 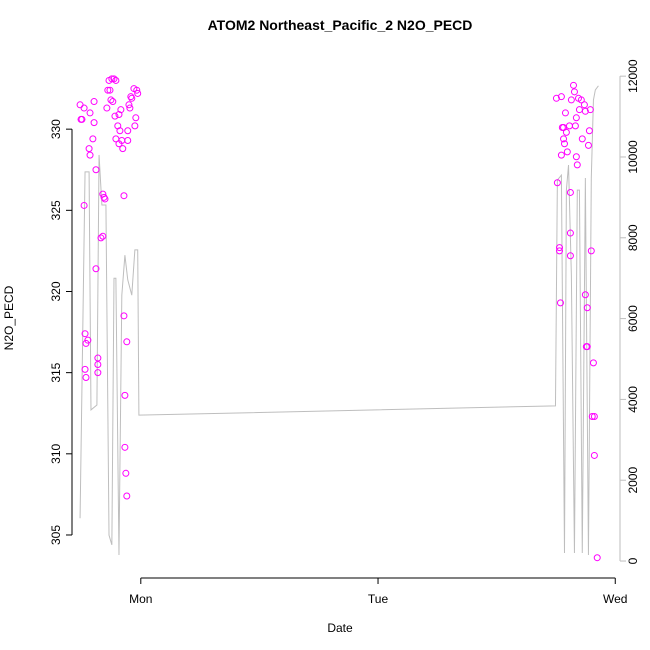 What do you see at coordinates (633, 237) in the screenshot?
I see `y2-tick-label: 8000` at bounding box center [633, 237].